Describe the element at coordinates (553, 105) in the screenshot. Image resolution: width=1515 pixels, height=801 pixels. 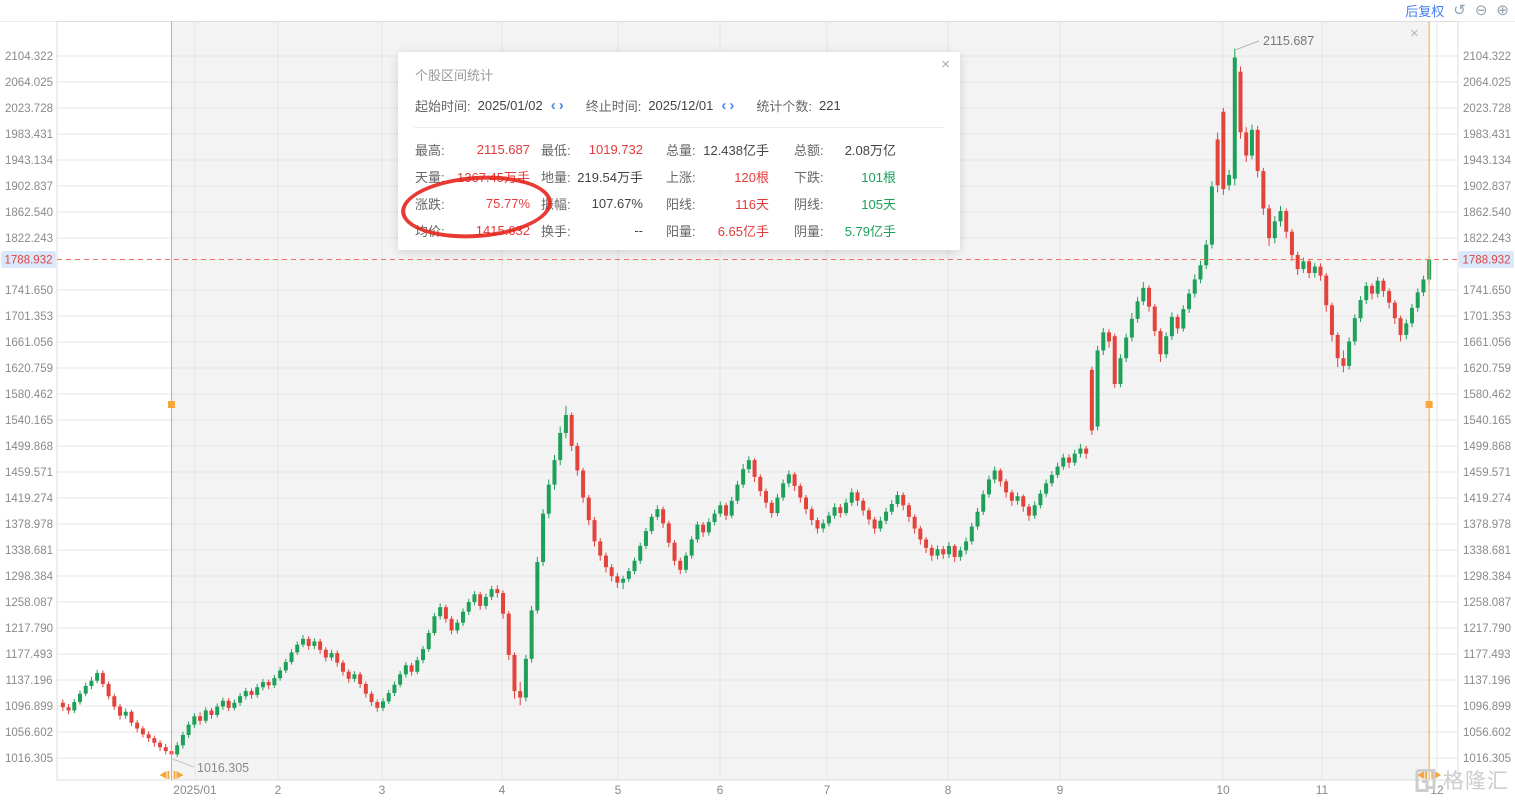
I see `start-date-prev-icon: ‹` at that location.